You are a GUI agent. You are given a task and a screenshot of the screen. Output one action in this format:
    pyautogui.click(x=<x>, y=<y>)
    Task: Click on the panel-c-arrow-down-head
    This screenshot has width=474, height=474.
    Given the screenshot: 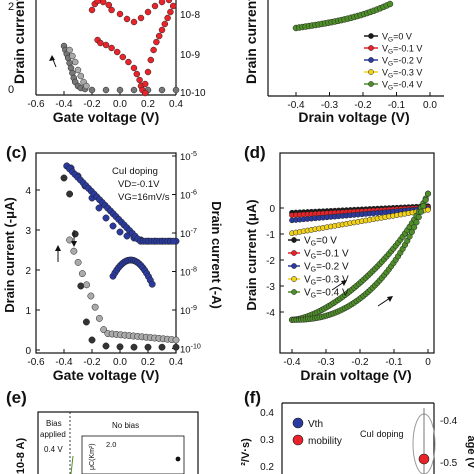 What is the action you would take?
    pyautogui.click(x=74, y=244)
    